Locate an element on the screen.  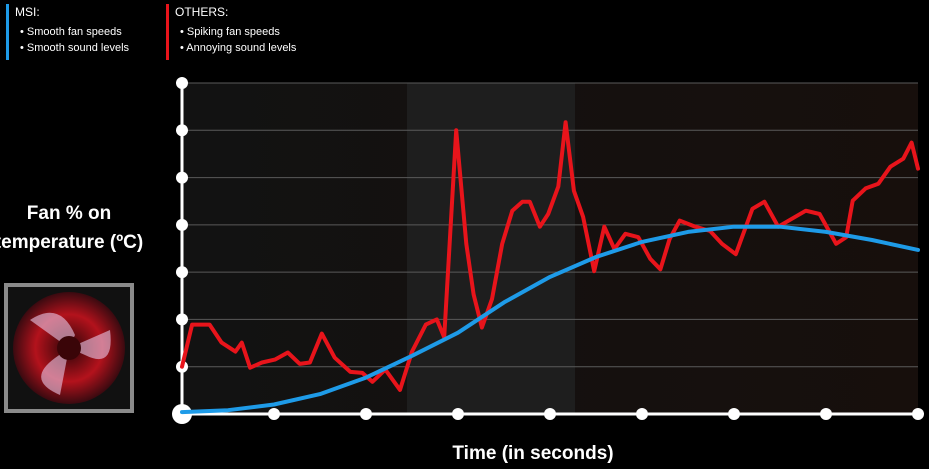
legend-note: • Smooth sound levels is located at coordinates (75, 48).